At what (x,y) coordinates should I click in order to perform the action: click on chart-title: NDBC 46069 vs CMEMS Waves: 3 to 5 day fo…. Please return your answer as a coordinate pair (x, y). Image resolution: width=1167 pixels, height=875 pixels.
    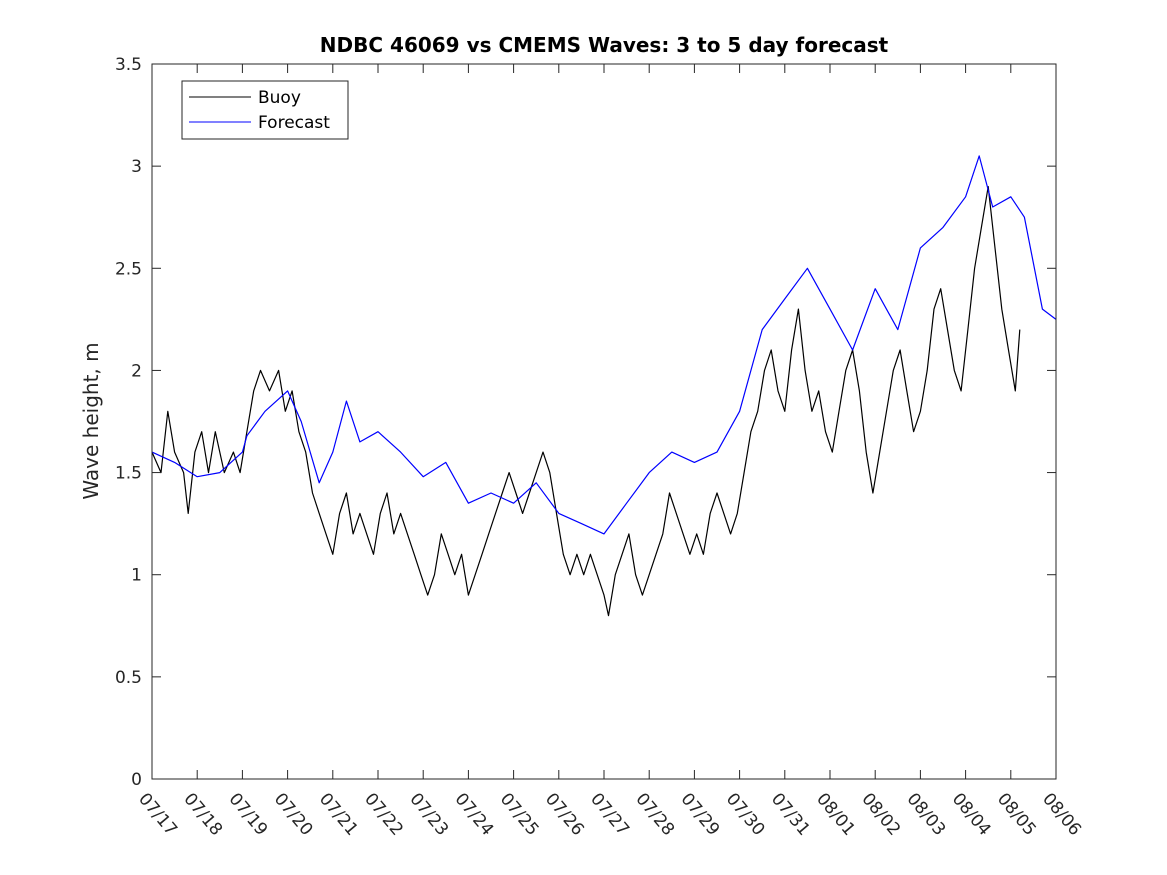
    Looking at the image, I should click on (604, 45).